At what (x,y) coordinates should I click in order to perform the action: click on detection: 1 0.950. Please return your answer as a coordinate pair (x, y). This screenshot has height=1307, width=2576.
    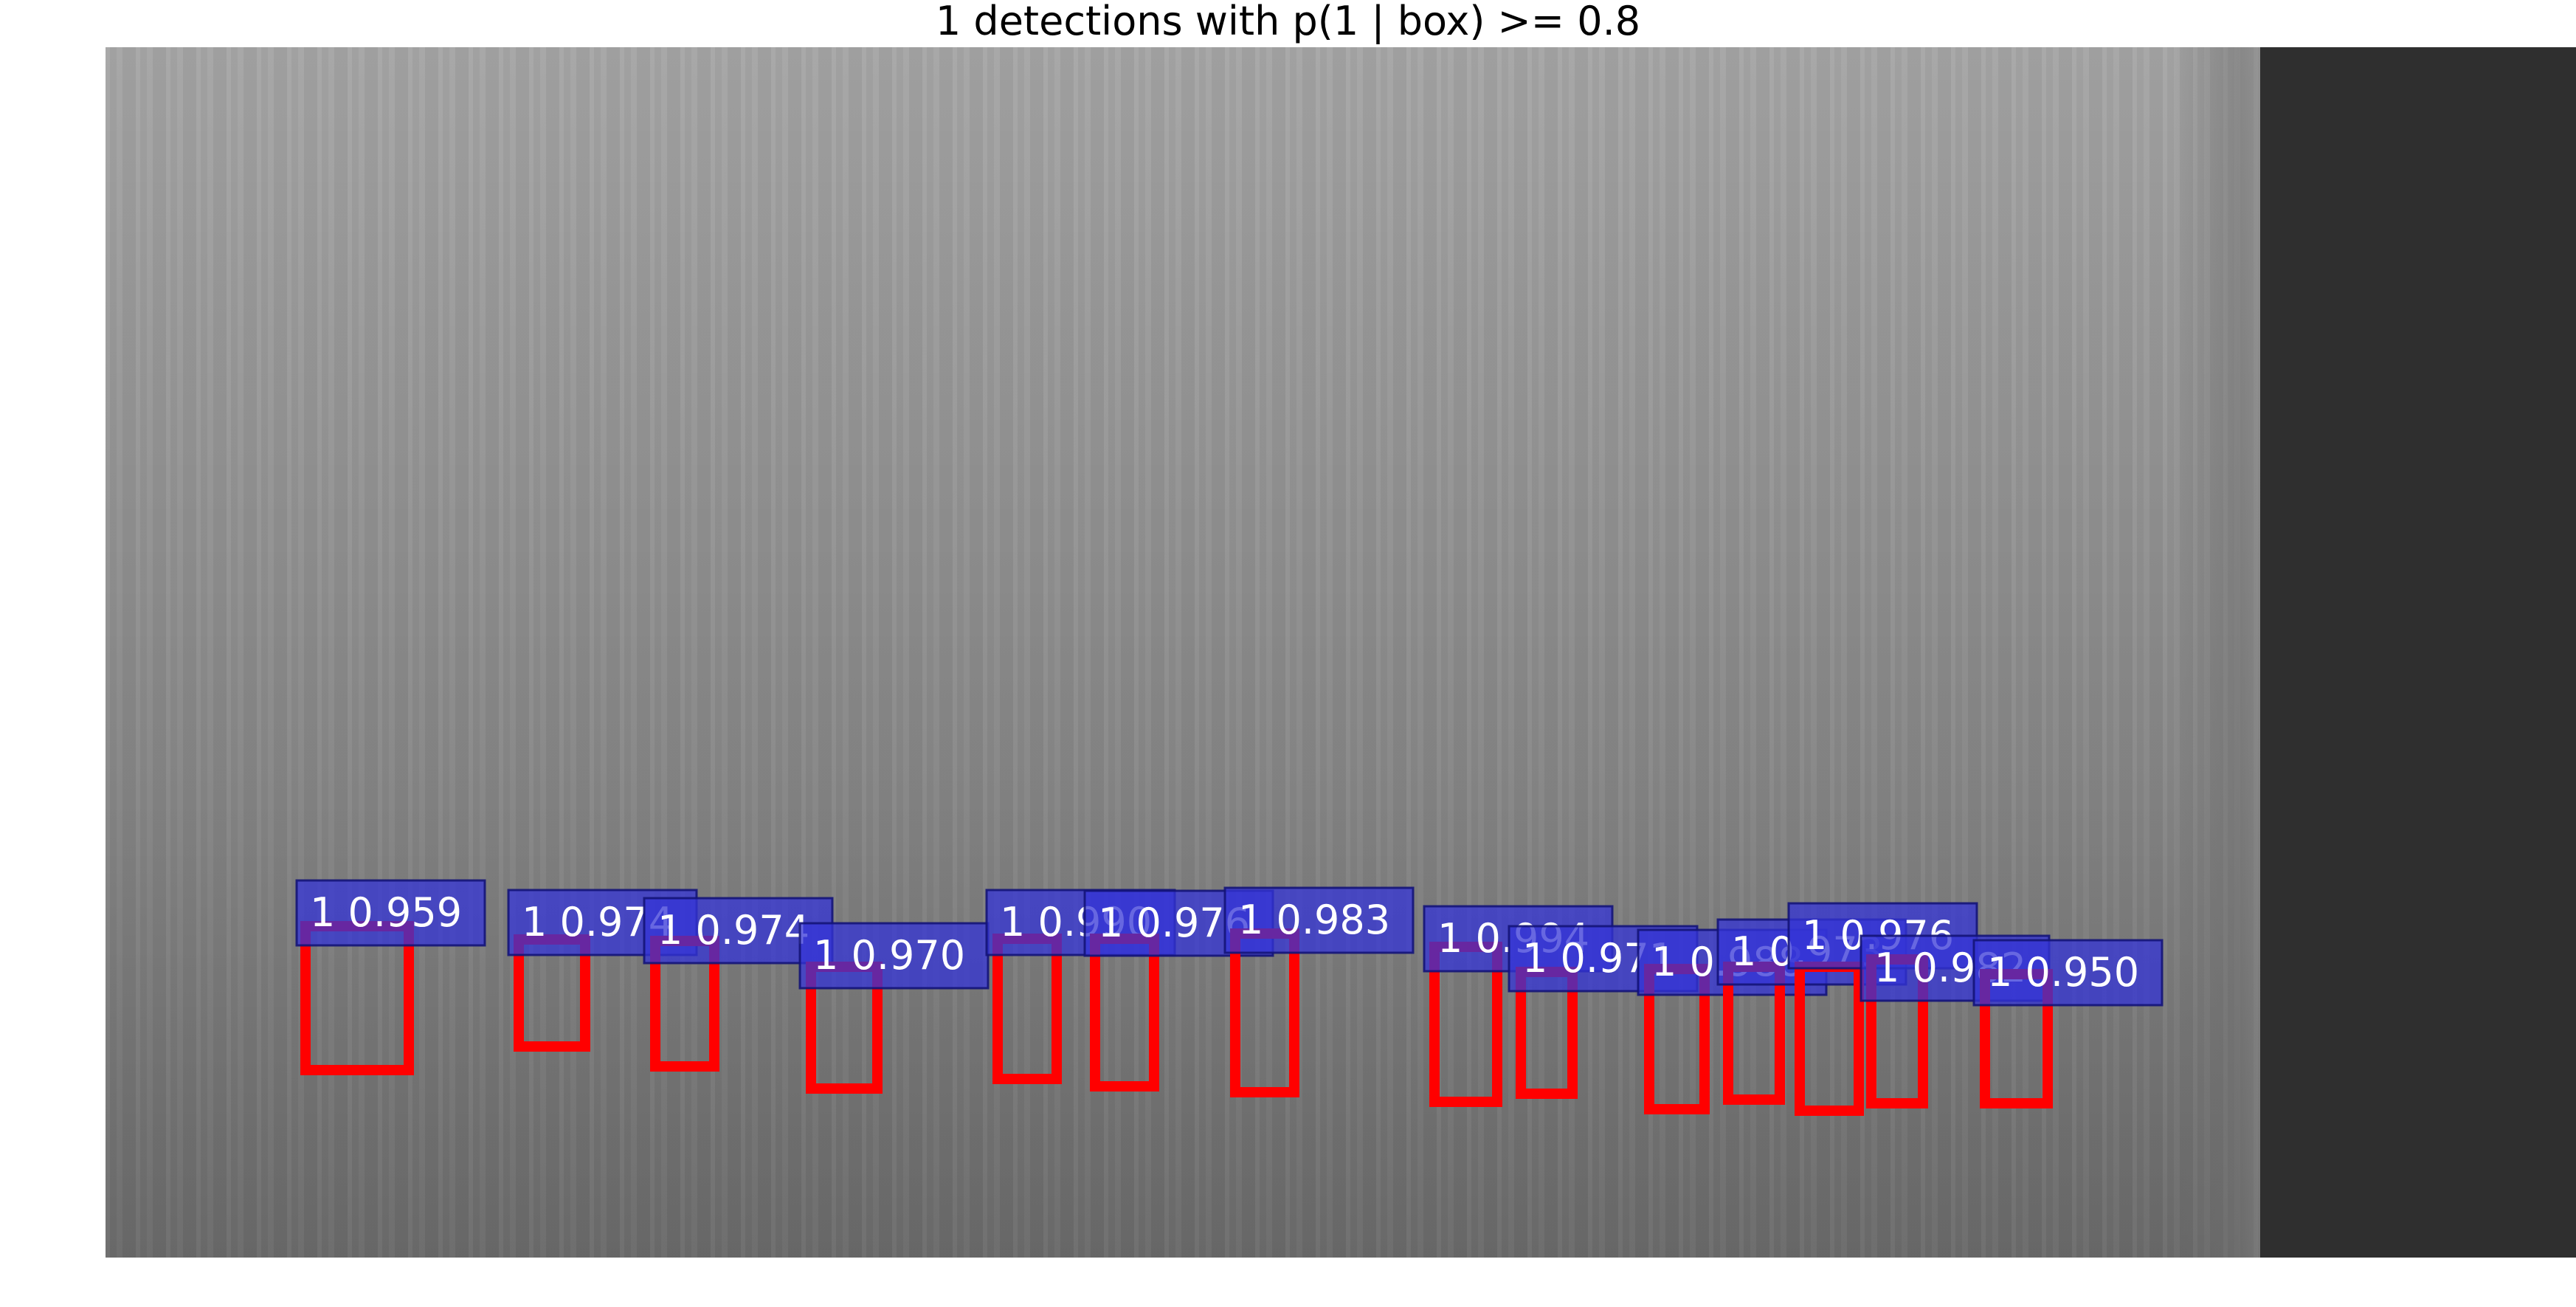
    Looking at the image, I should click on (2068, 1024).